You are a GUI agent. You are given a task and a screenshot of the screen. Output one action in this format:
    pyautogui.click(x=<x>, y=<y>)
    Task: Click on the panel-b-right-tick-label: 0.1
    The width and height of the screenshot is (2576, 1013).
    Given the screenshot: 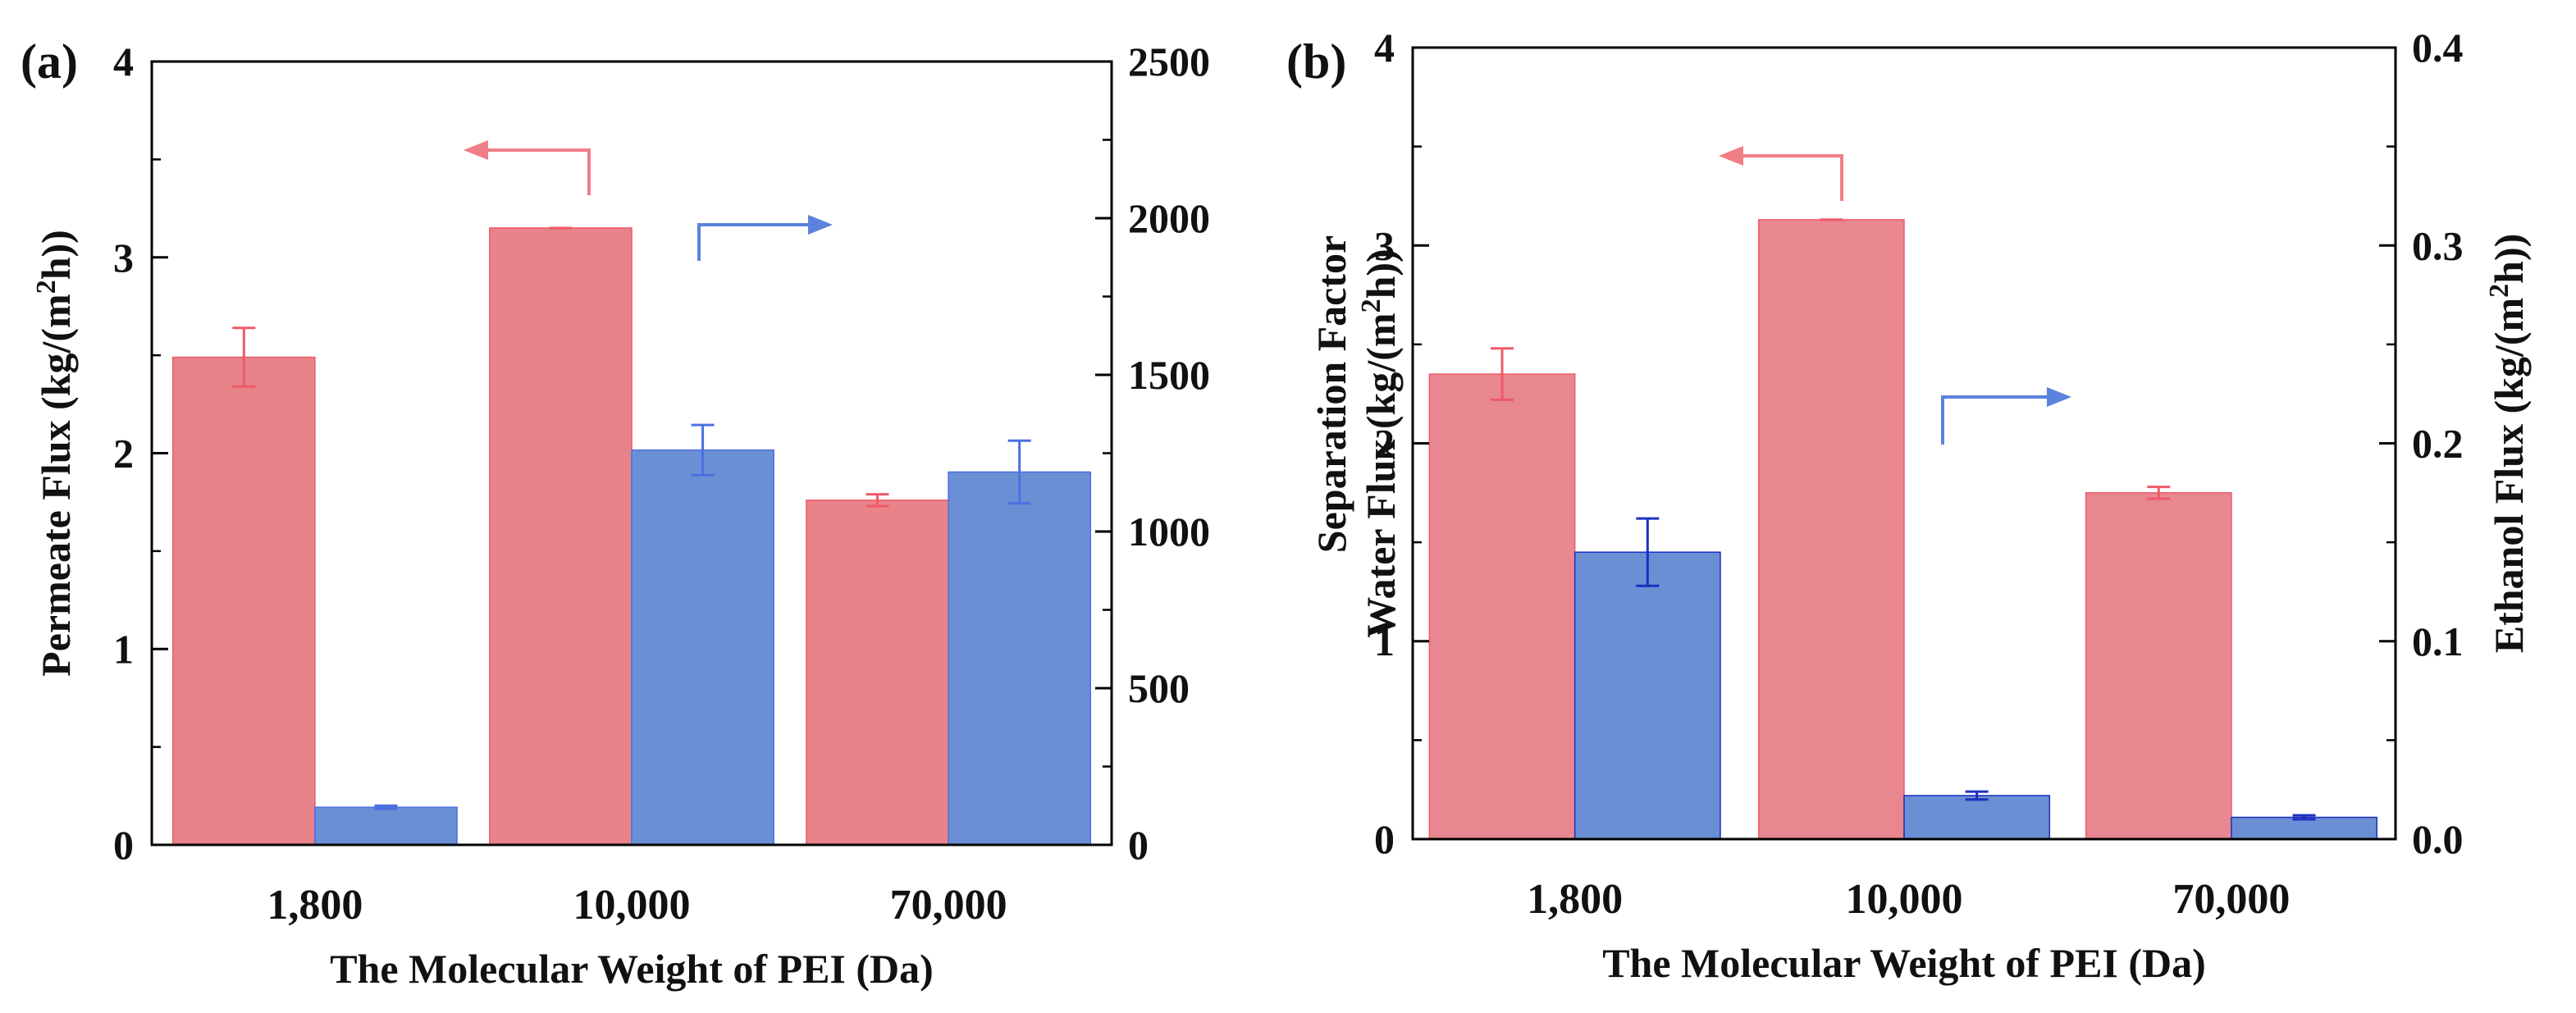 What is the action you would take?
    pyautogui.click(x=2438, y=641)
    